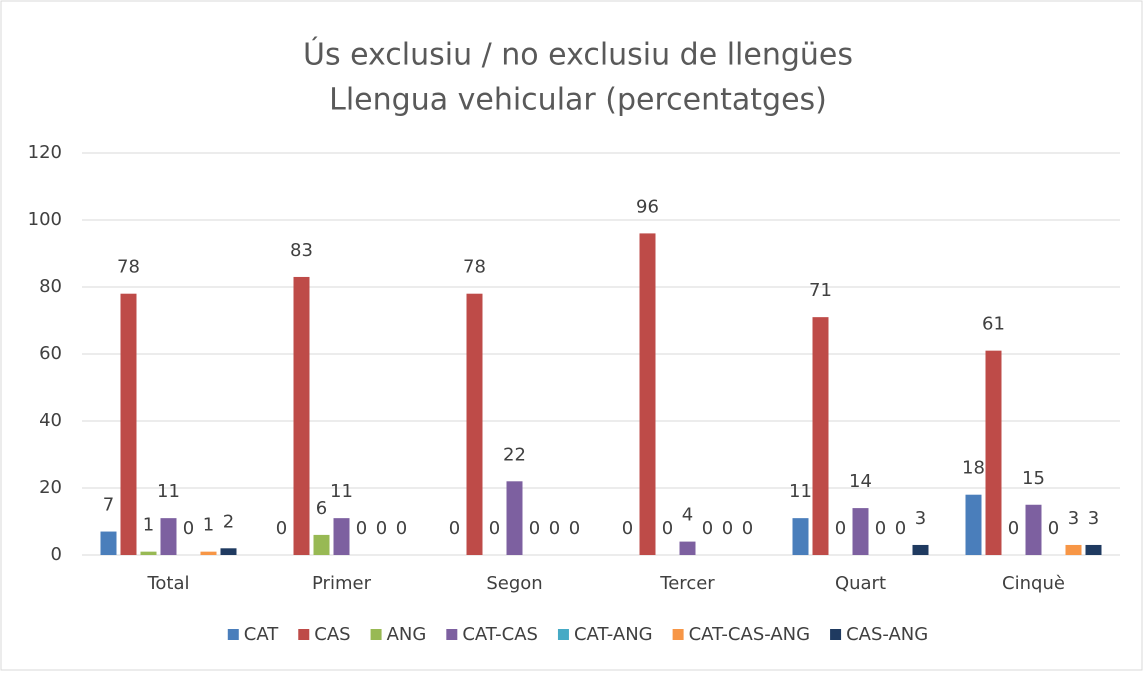 The image size is (1143, 675). Describe the element at coordinates (613, 634) in the screenshot. I see `legend-label: CAT-ANG` at that location.